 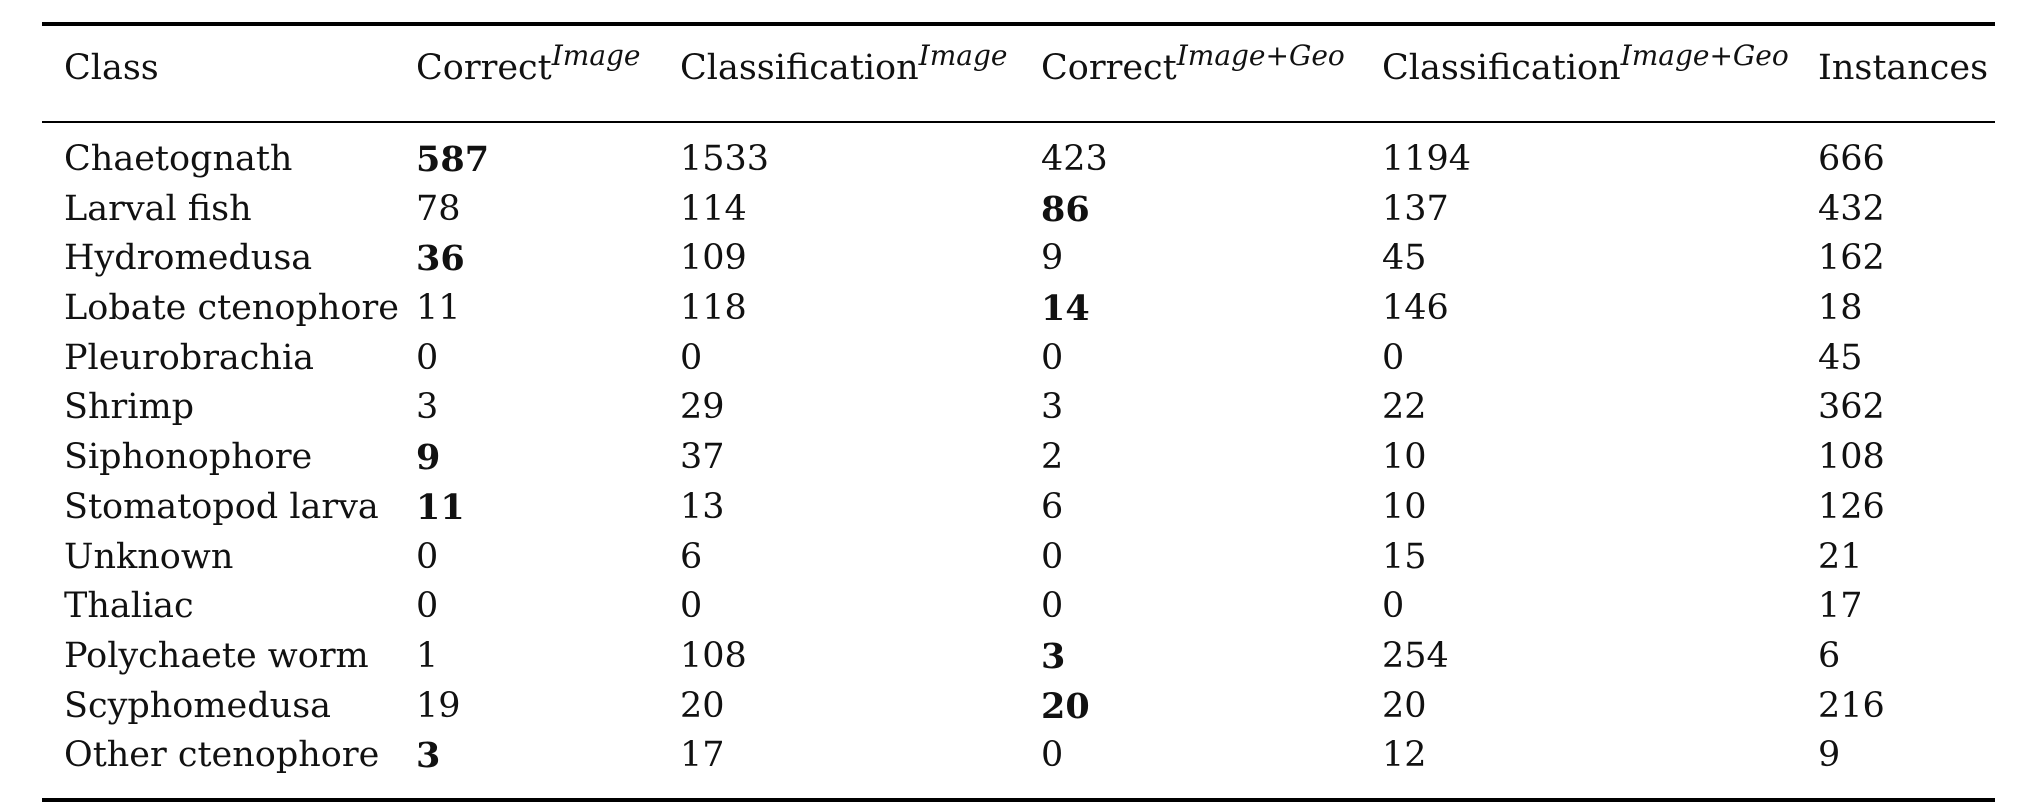 I want to click on col-header-correct-image-geo: CorrectImage+Geo, so click(x=1193, y=66).